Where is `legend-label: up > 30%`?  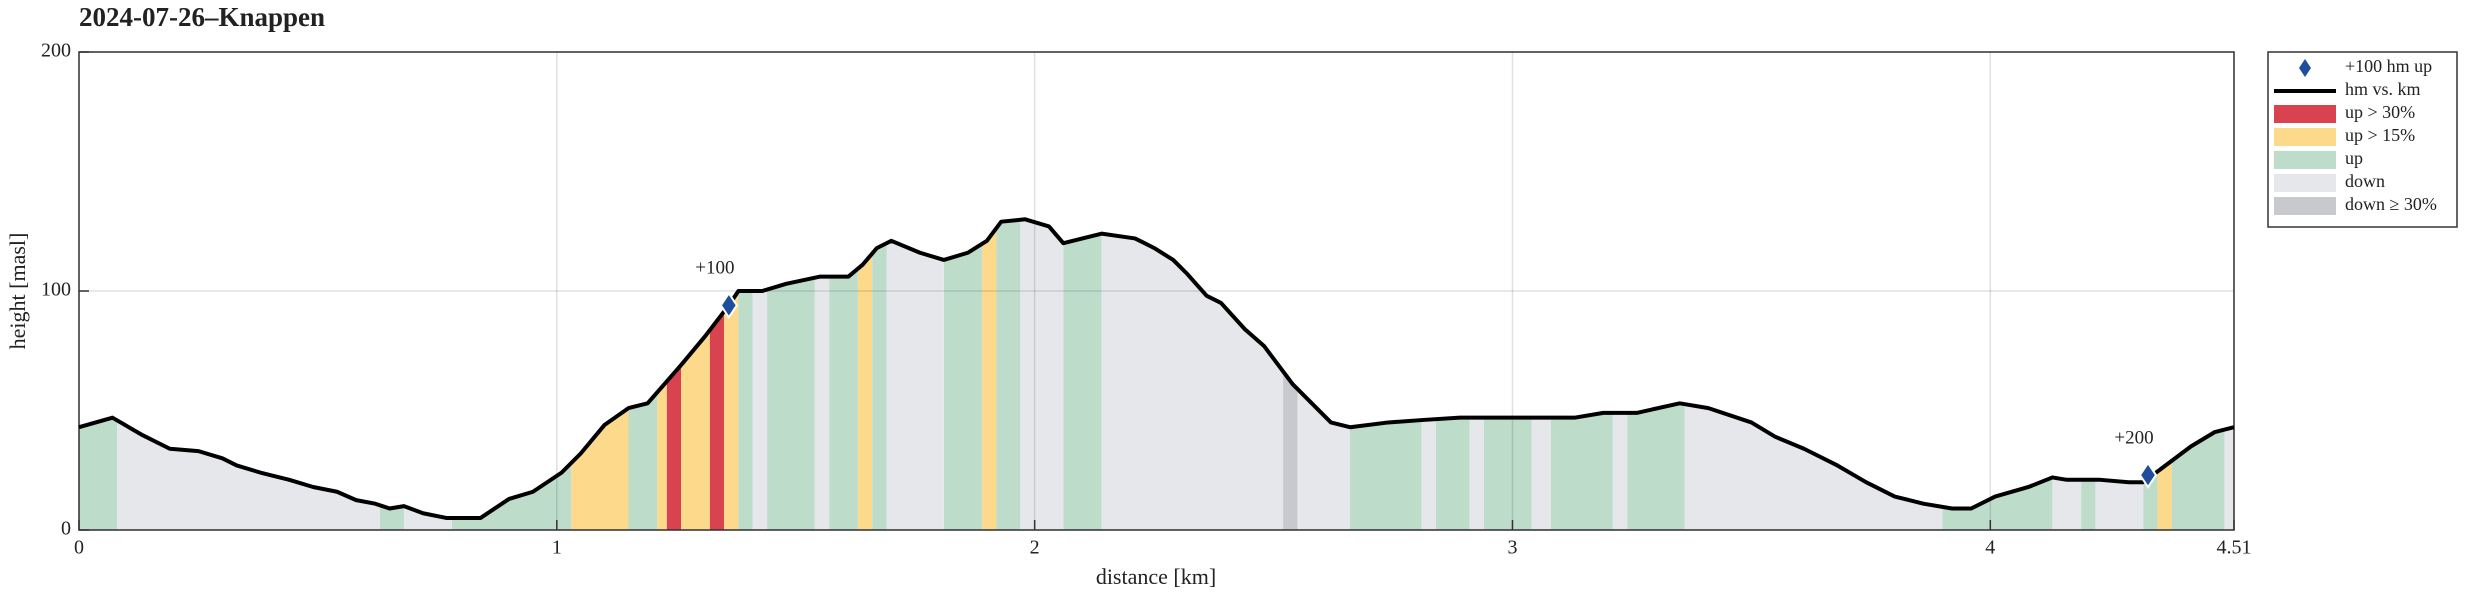
legend-label: up > 30% is located at coordinates (2380, 112).